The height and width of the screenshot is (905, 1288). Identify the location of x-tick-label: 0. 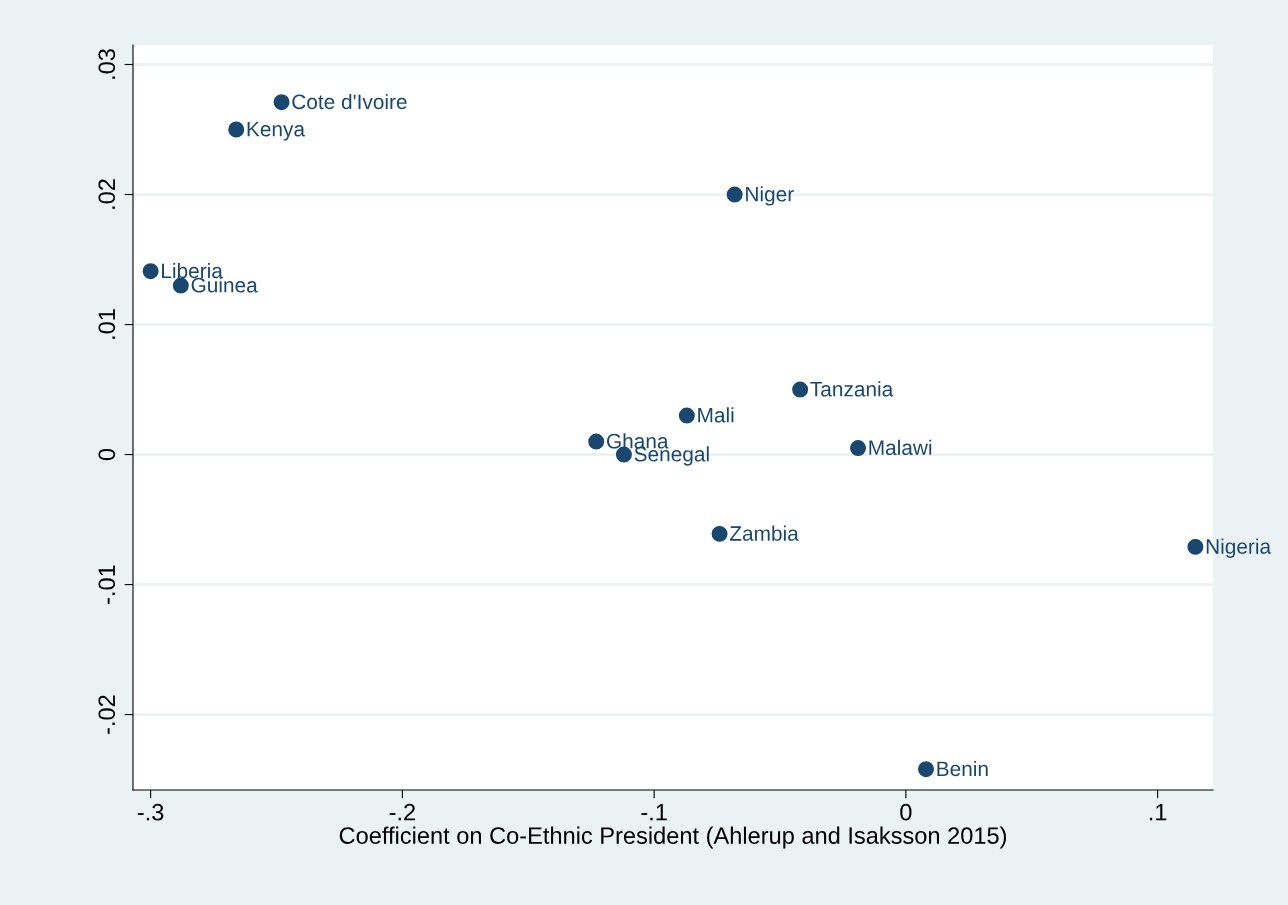
(906, 812).